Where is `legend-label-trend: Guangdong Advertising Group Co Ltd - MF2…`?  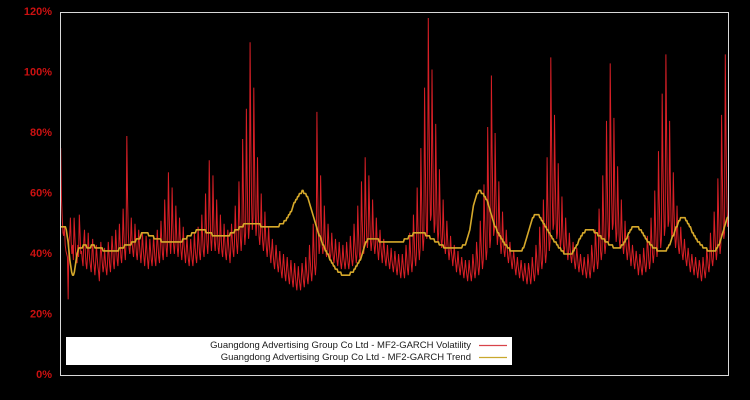 legend-label-trend: Guangdong Advertising Group Co Ltd - MF2… is located at coordinates (346, 357).